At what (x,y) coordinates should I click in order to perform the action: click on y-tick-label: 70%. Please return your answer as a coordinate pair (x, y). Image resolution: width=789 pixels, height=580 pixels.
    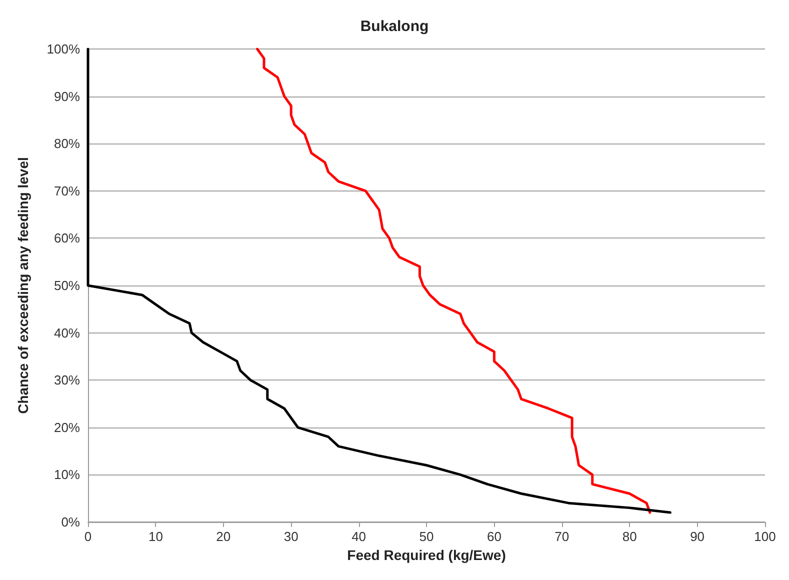
    Looking at the image, I should click on (67, 190).